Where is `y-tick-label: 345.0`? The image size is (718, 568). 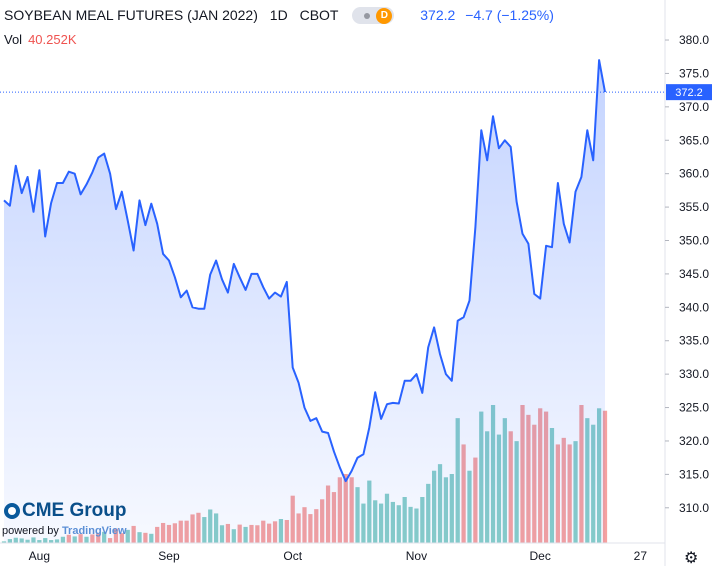 y-tick-label: 345.0 is located at coordinates (694, 274).